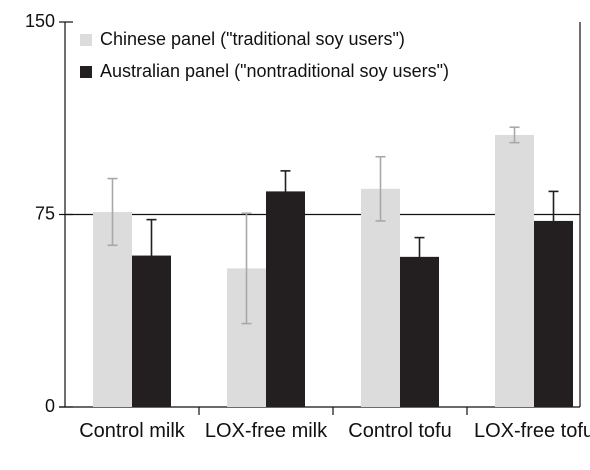  I want to click on y-tick-label: 0, so click(50, 406).